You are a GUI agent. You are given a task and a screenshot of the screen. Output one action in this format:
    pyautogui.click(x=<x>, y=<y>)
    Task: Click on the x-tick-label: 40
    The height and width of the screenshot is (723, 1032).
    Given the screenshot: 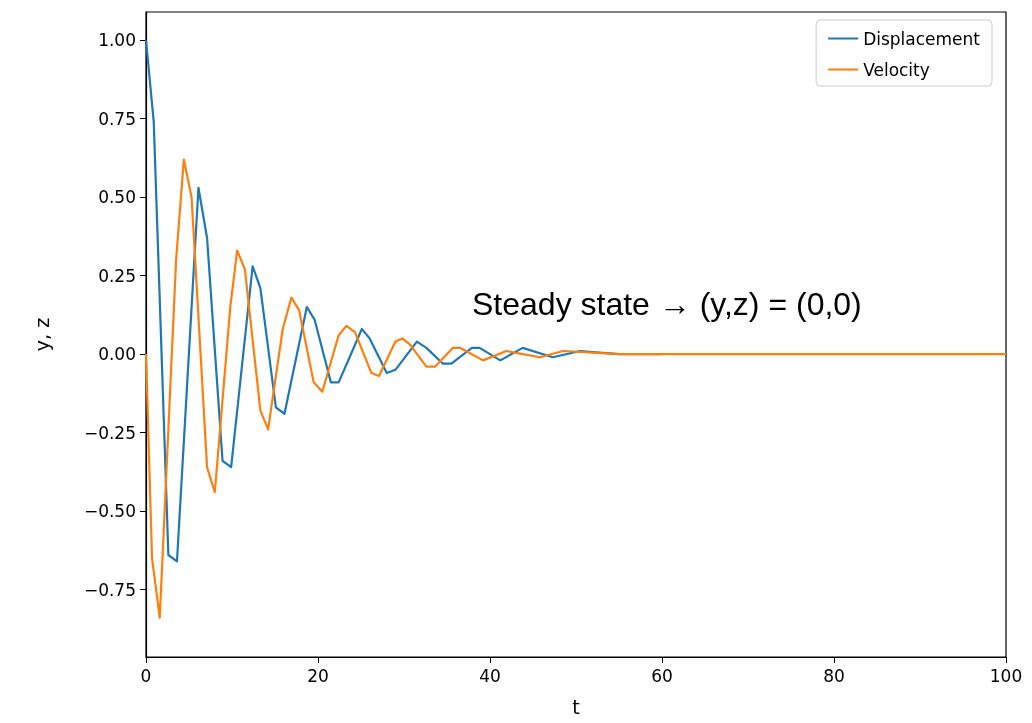 What is the action you would take?
    pyautogui.click(x=490, y=675)
    